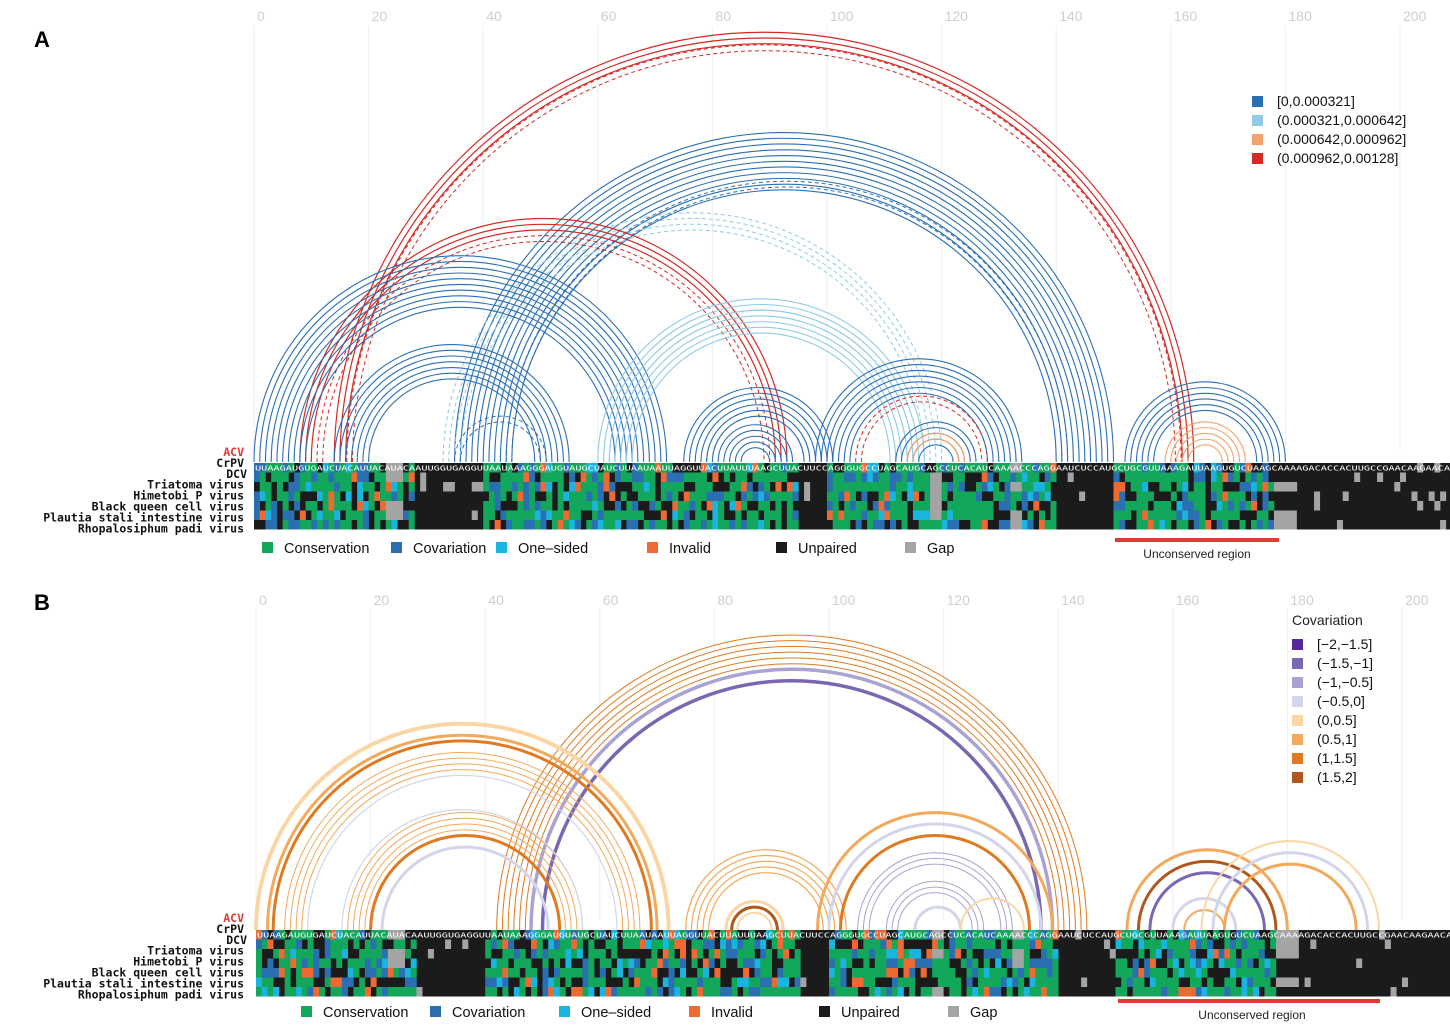 This screenshot has height=1027, width=1450. What do you see at coordinates (488, 1013) in the screenshot?
I see `panel-b-status-label: Covariation` at bounding box center [488, 1013].